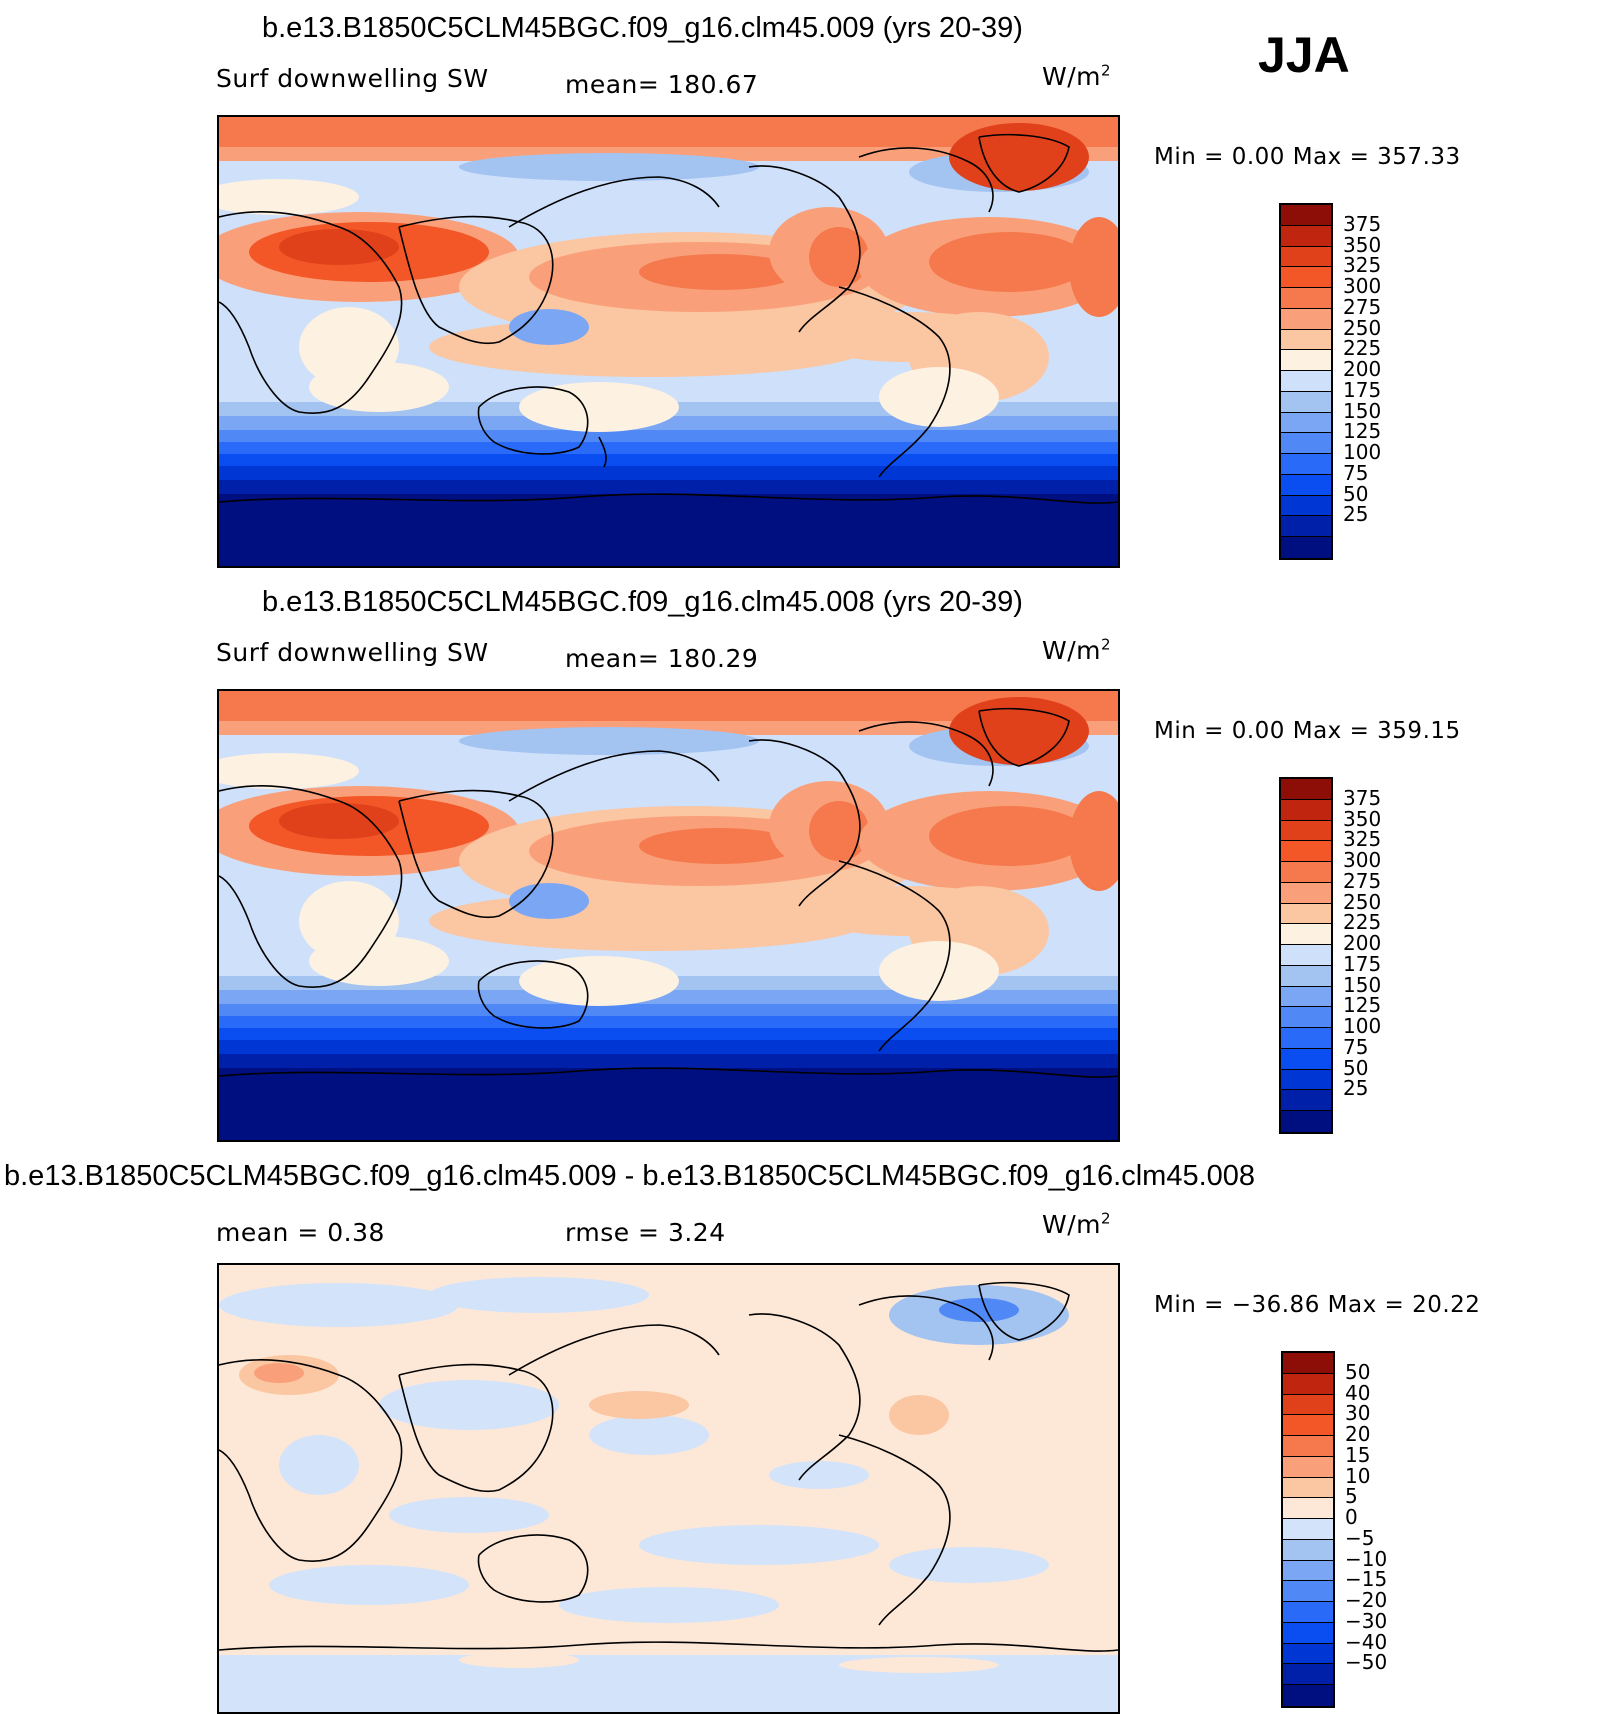 This screenshot has height=1714, width=1610. What do you see at coordinates (1362, 431) in the screenshot?
I see `colorbar-tick-label: 125` at bounding box center [1362, 431].